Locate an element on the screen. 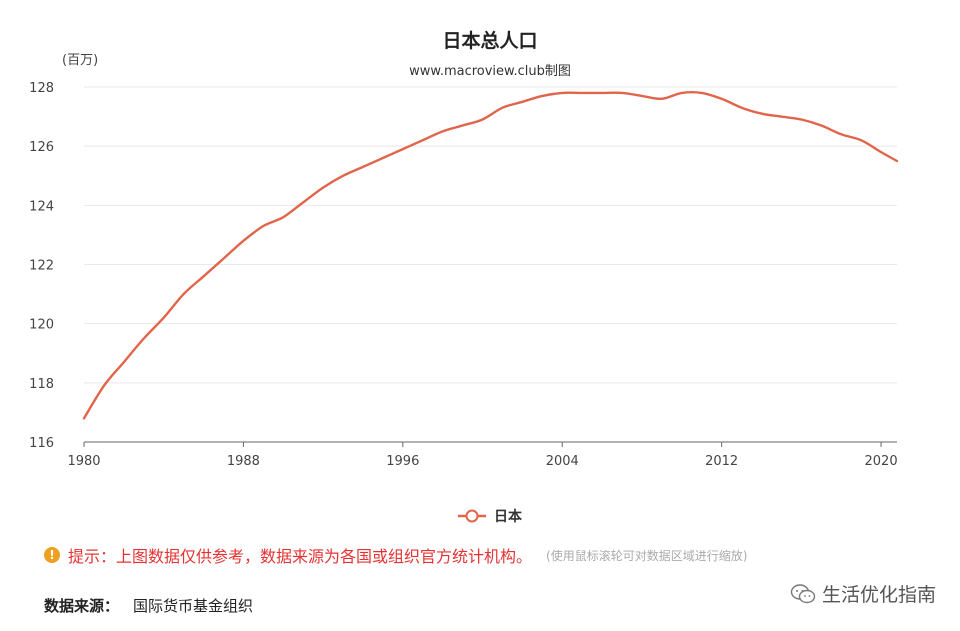 This screenshot has width=960, height=631. legend: 日本 is located at coordinates (490, 516).